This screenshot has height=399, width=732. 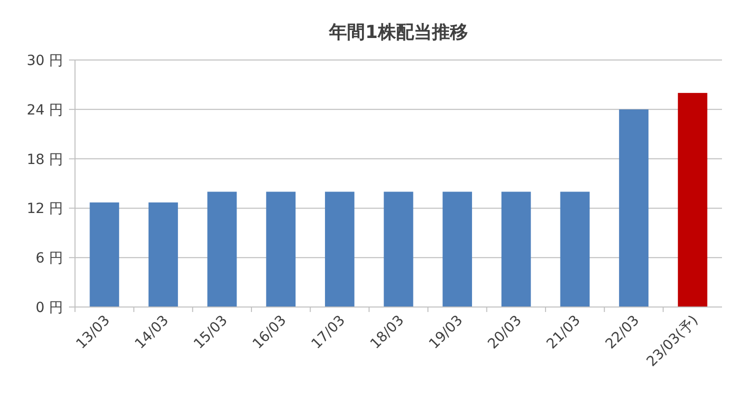 What do you see at coordinates (49, 308) in the screenshot?
I see `y-tick-label: 0 円` at bounding box center [49, 308].